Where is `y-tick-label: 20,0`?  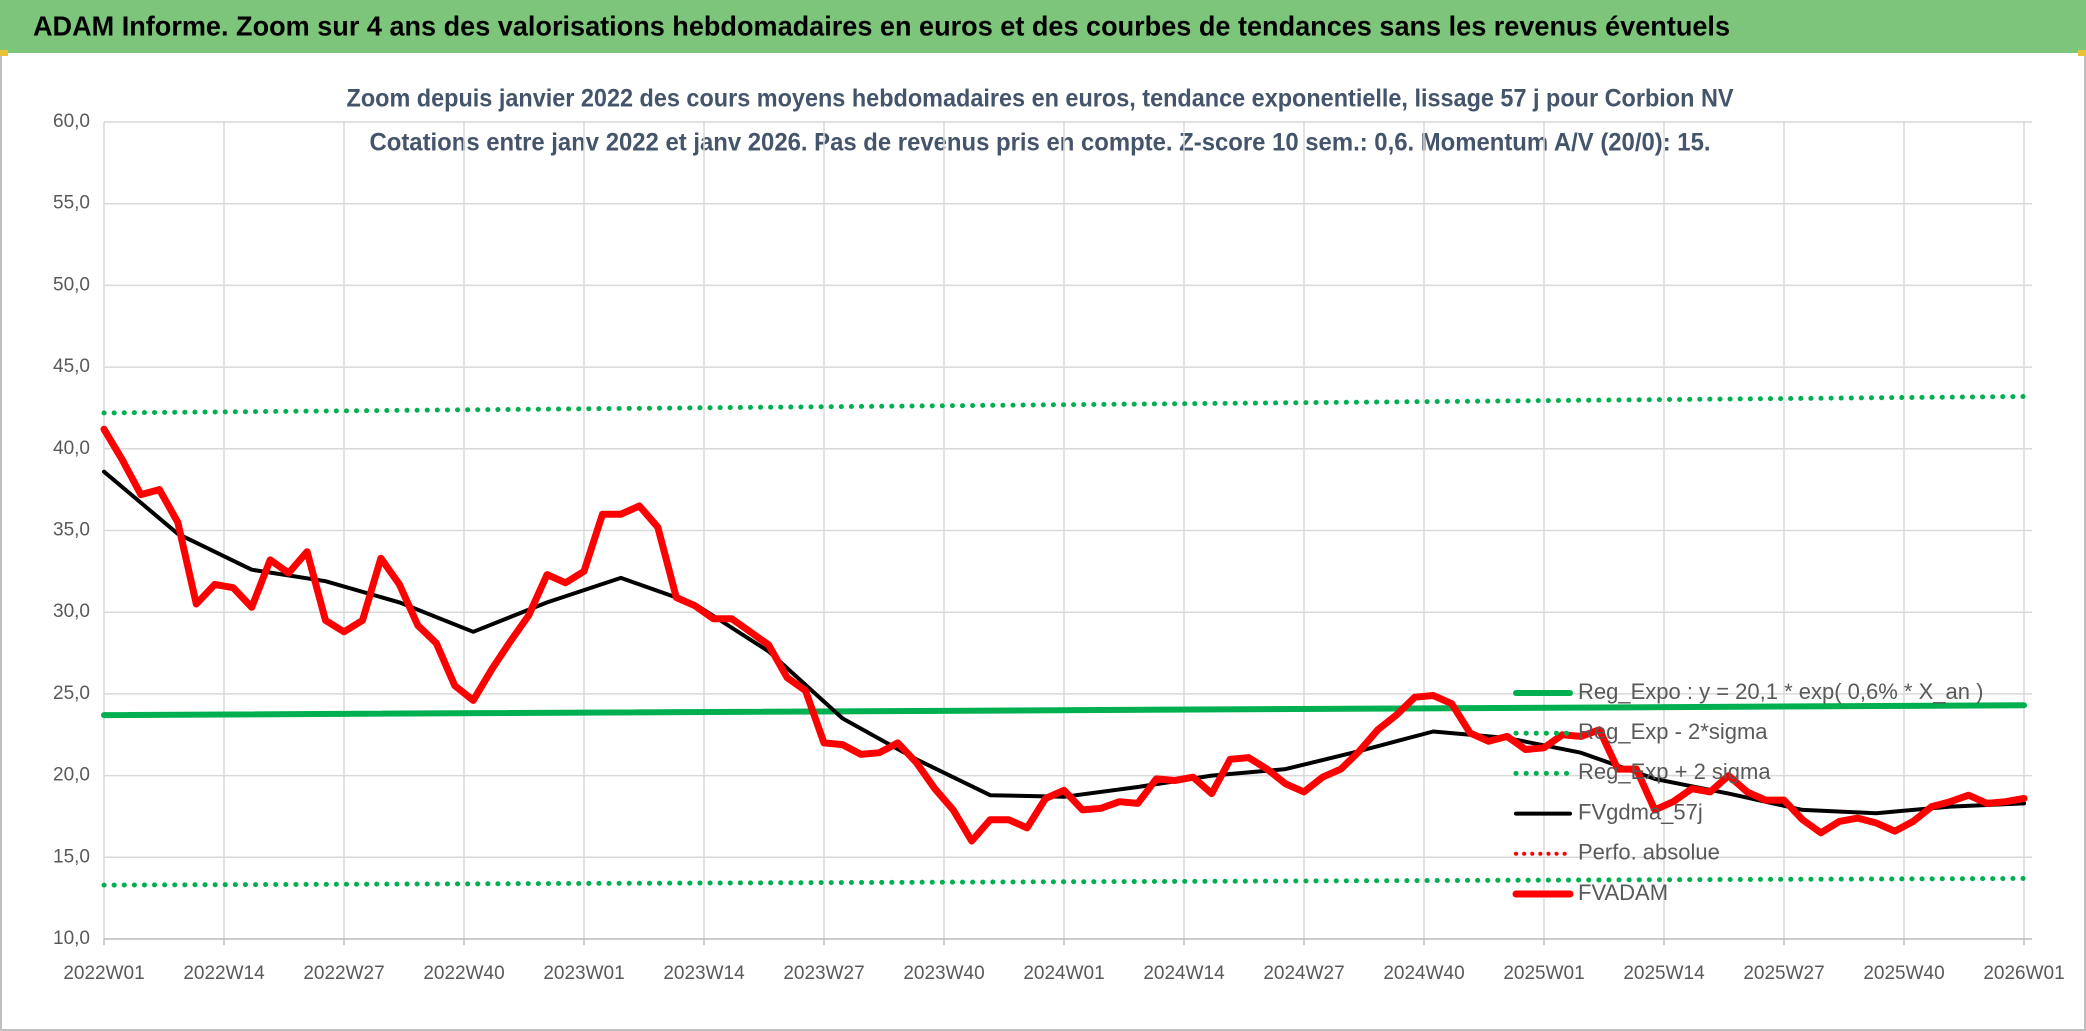 y-tick-label: 20,0 is located at coordinates (71, 775).